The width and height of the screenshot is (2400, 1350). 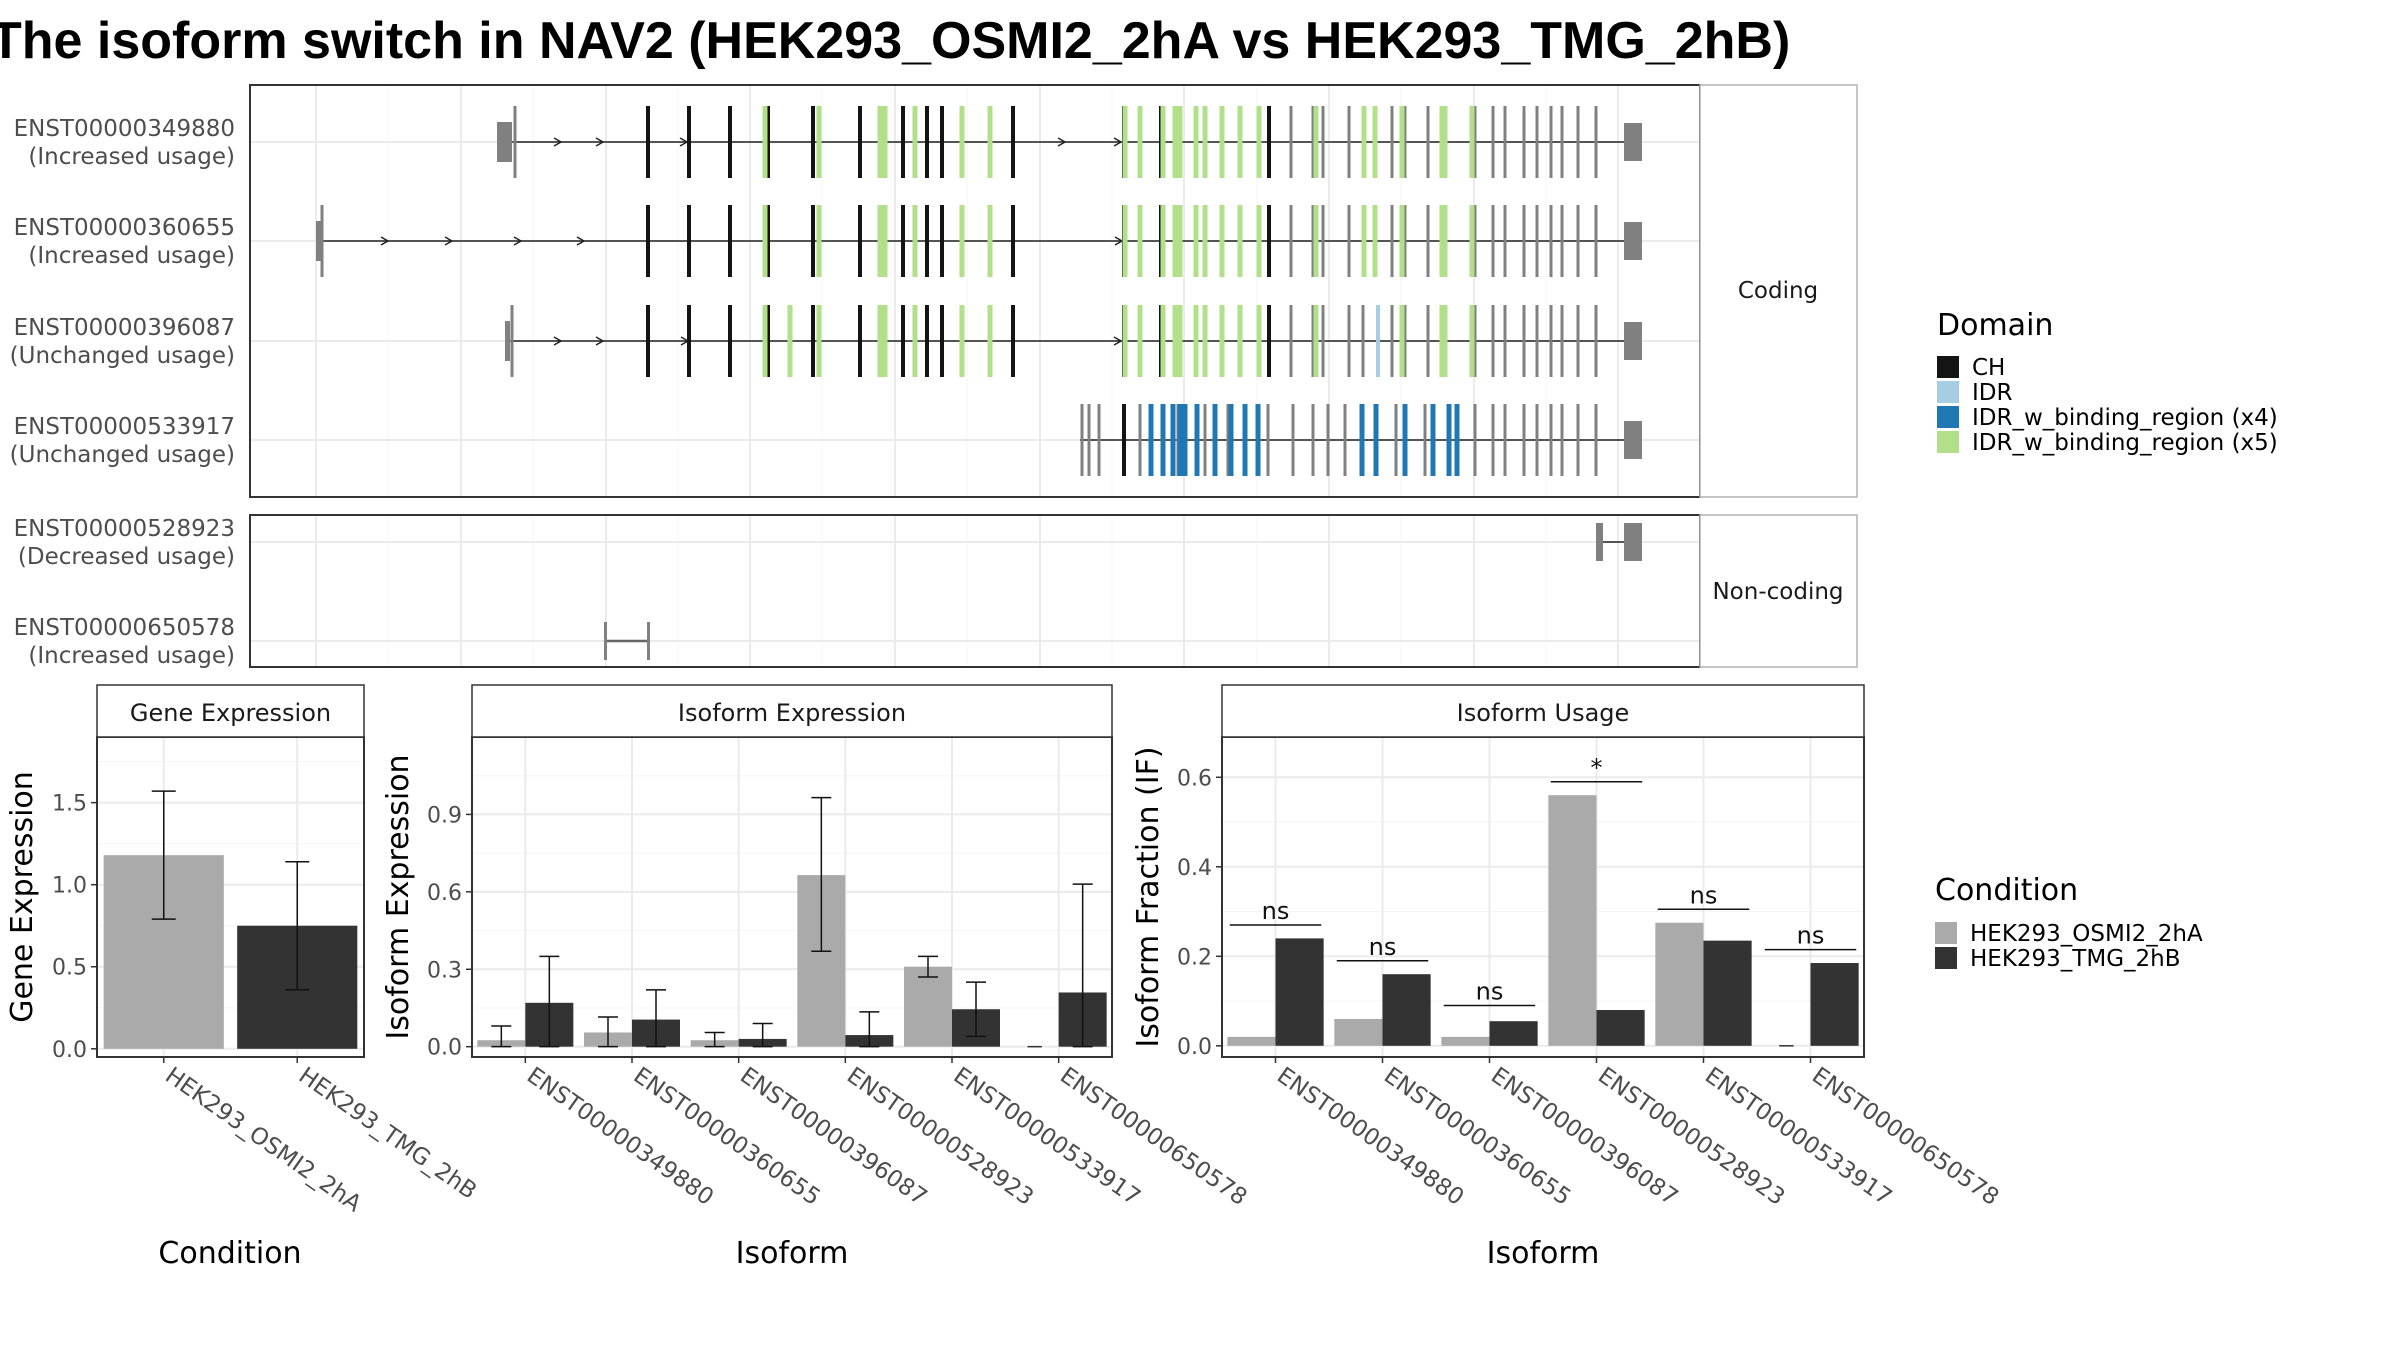 I want to click on x-tick-label: ENST00000349880, so click(x=620, y=1137).